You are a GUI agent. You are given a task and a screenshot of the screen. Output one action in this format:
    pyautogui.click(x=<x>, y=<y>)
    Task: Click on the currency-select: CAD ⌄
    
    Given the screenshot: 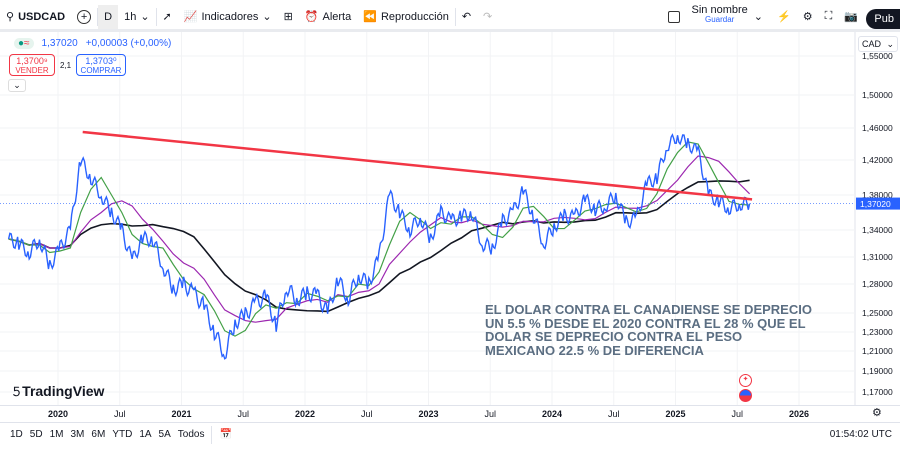 What is the action you would take?
    pyautogui.click(x=878, y=44)
    